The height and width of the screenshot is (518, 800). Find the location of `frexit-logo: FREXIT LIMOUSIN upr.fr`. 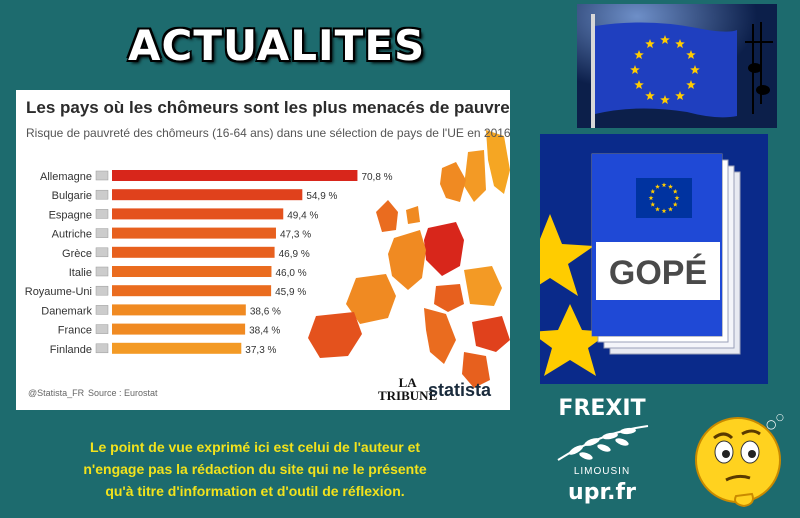

frexit-logo: FREXIT LIMOUSIN upr.fr is located at coordinates (602, 454).